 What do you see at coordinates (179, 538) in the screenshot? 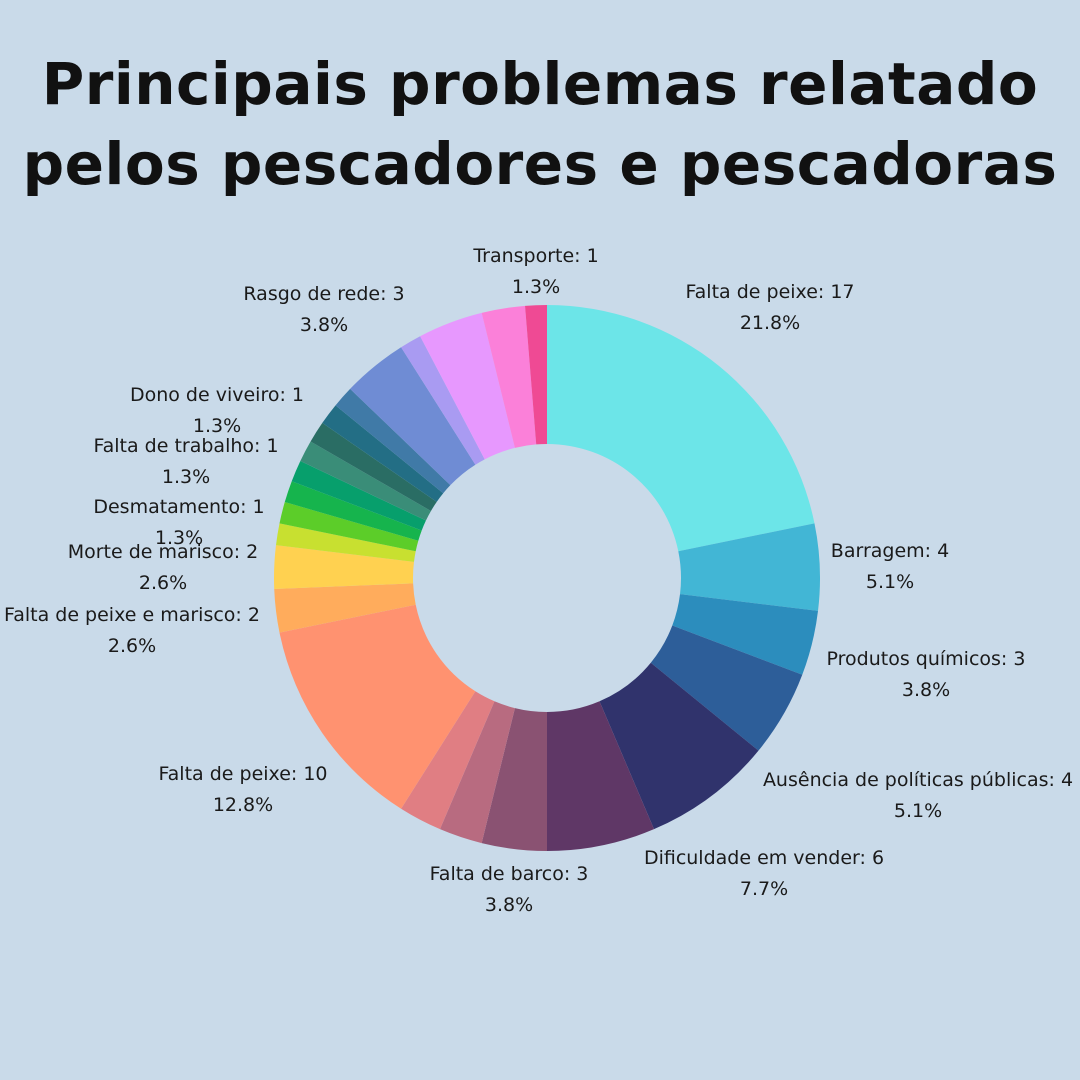
I see `slice-percent-14: 1.3%` at bounding box center [179, 538].